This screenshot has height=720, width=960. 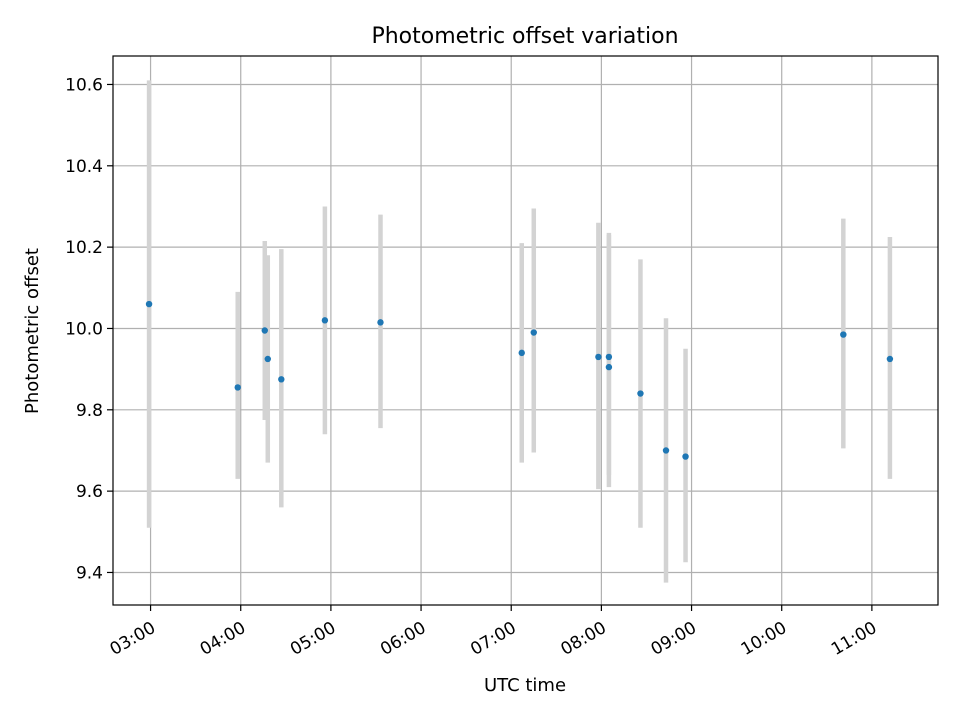 What do you see at coordinates (84, 85) in the screenshot?
I see `y-tick-label: 10.6` at bounding box center [84, 85].